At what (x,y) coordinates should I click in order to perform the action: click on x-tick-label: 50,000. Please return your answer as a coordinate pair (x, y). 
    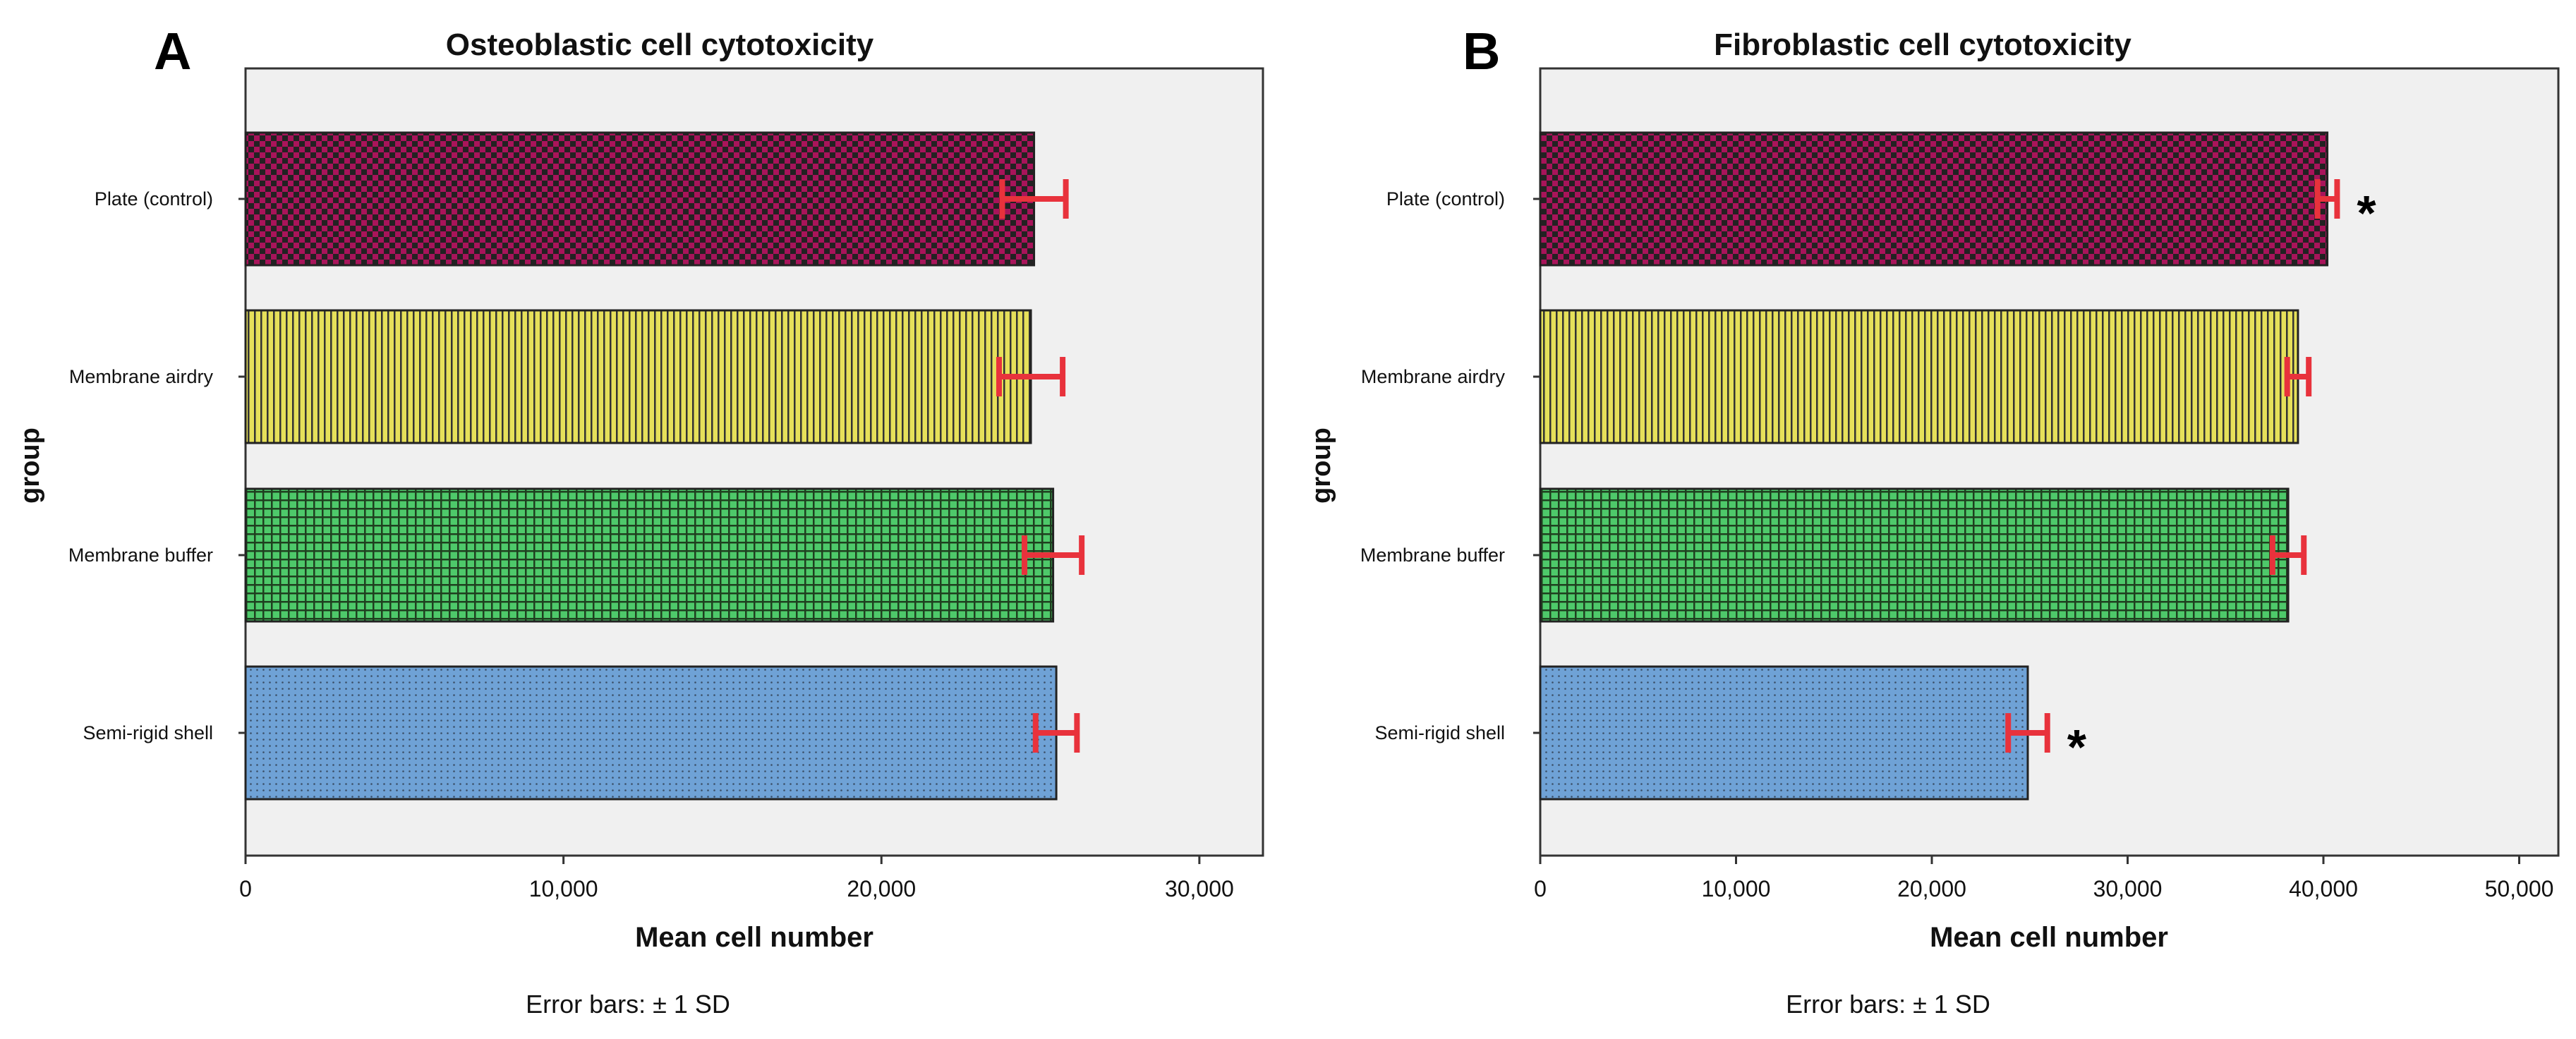
    Looking at the image, I should click on (2520, 888).